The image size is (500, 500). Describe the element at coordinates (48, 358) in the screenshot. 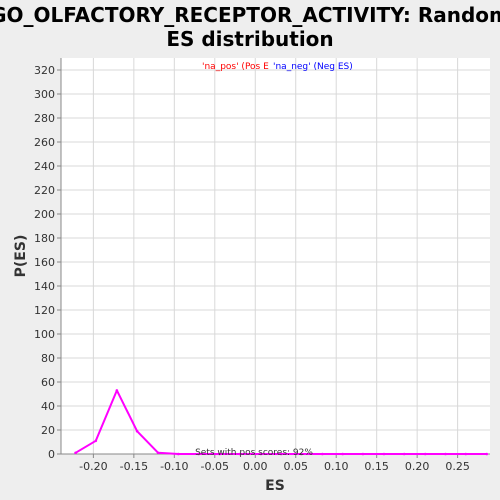

I see `y-tick-label: 80` at that location.